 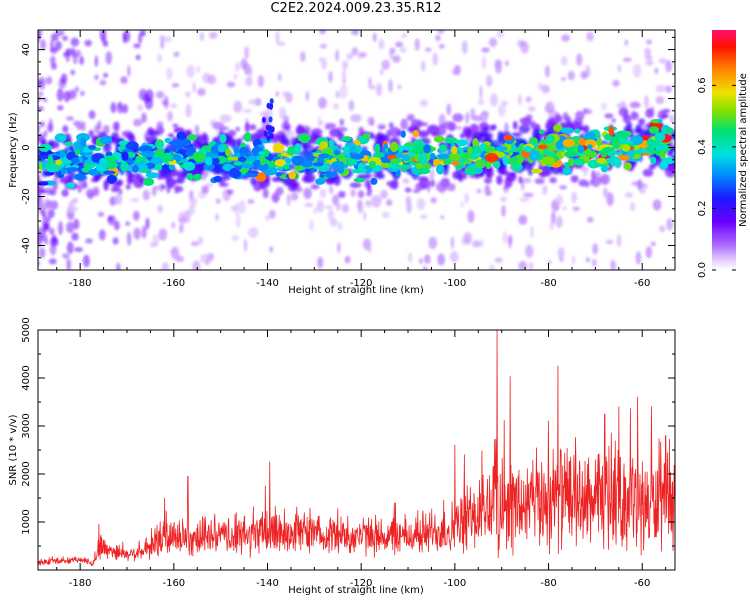 What do you see at coordinates (13, 449) in the screenshot?
I see `snr-ylabel: SNR (10 * v/v)` at bounding box center [13, 449].